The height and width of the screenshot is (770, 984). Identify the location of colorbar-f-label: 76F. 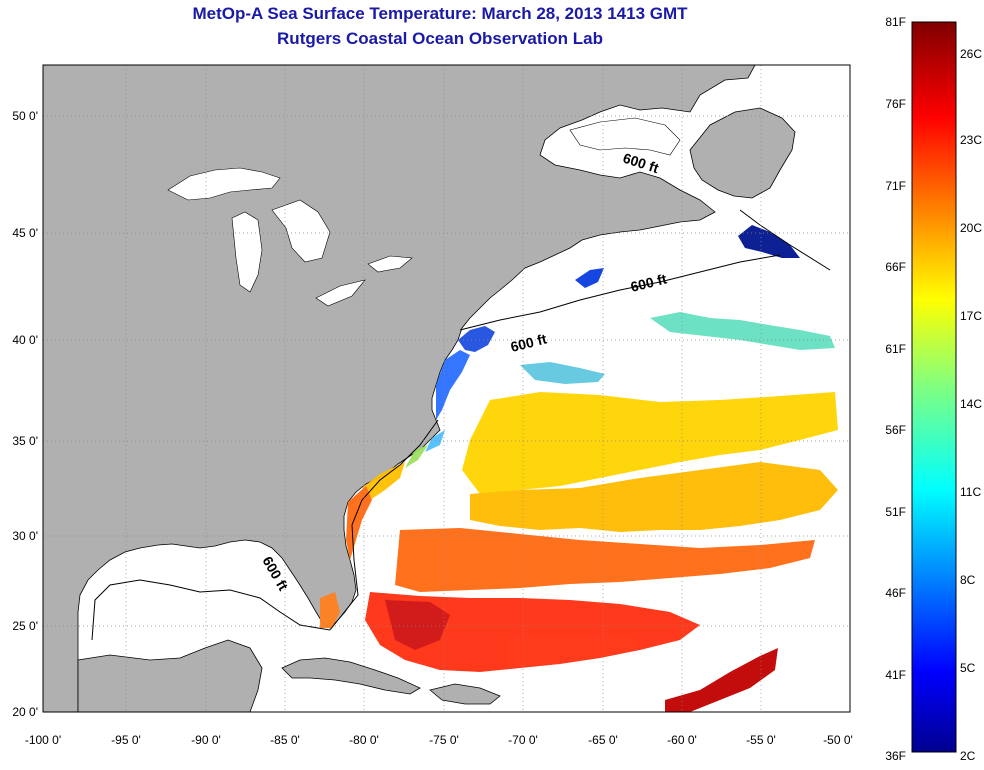
(895, 104).